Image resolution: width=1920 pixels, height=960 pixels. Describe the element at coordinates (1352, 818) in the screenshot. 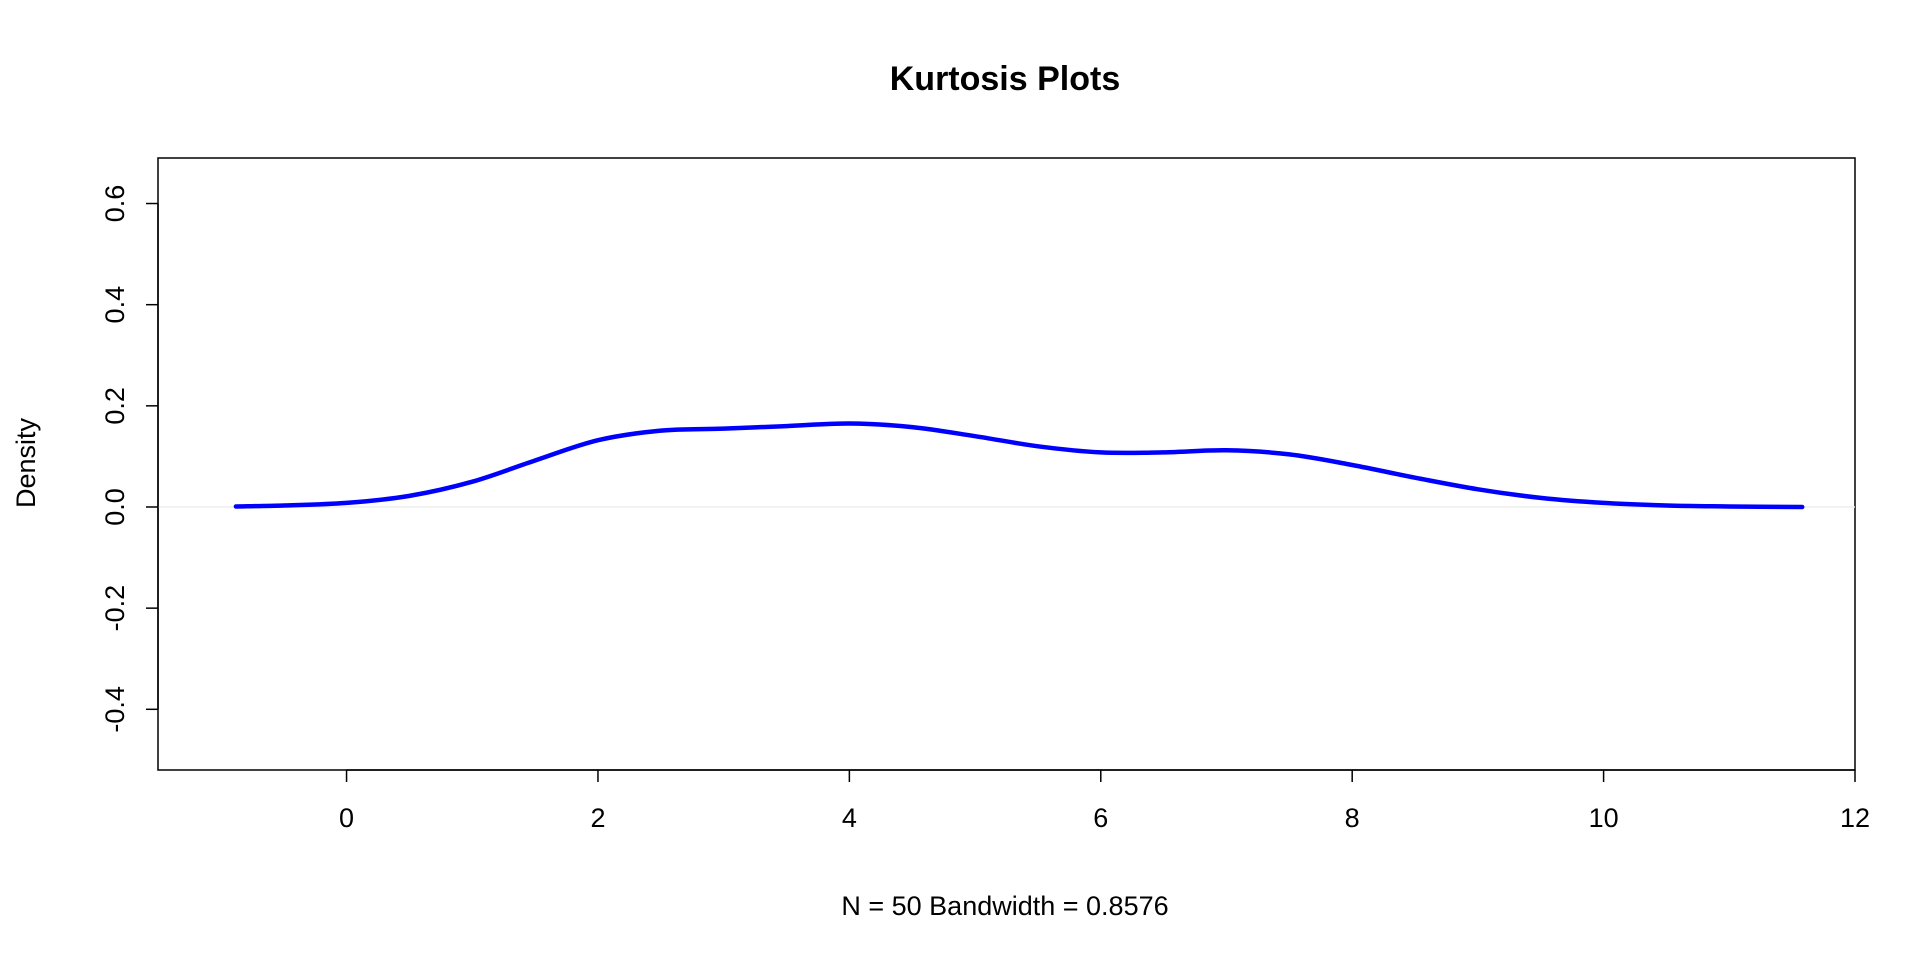

I see `x-tick-label: 8` at that location.